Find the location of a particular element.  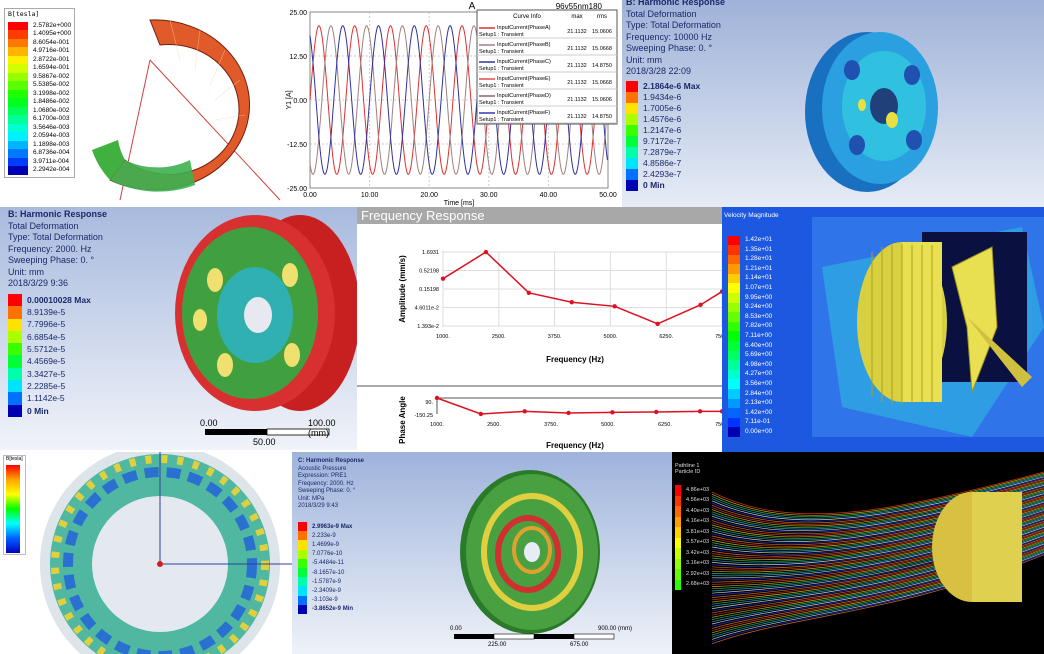

y-tick-label: -150.25 is located at coordinates (423, 416).